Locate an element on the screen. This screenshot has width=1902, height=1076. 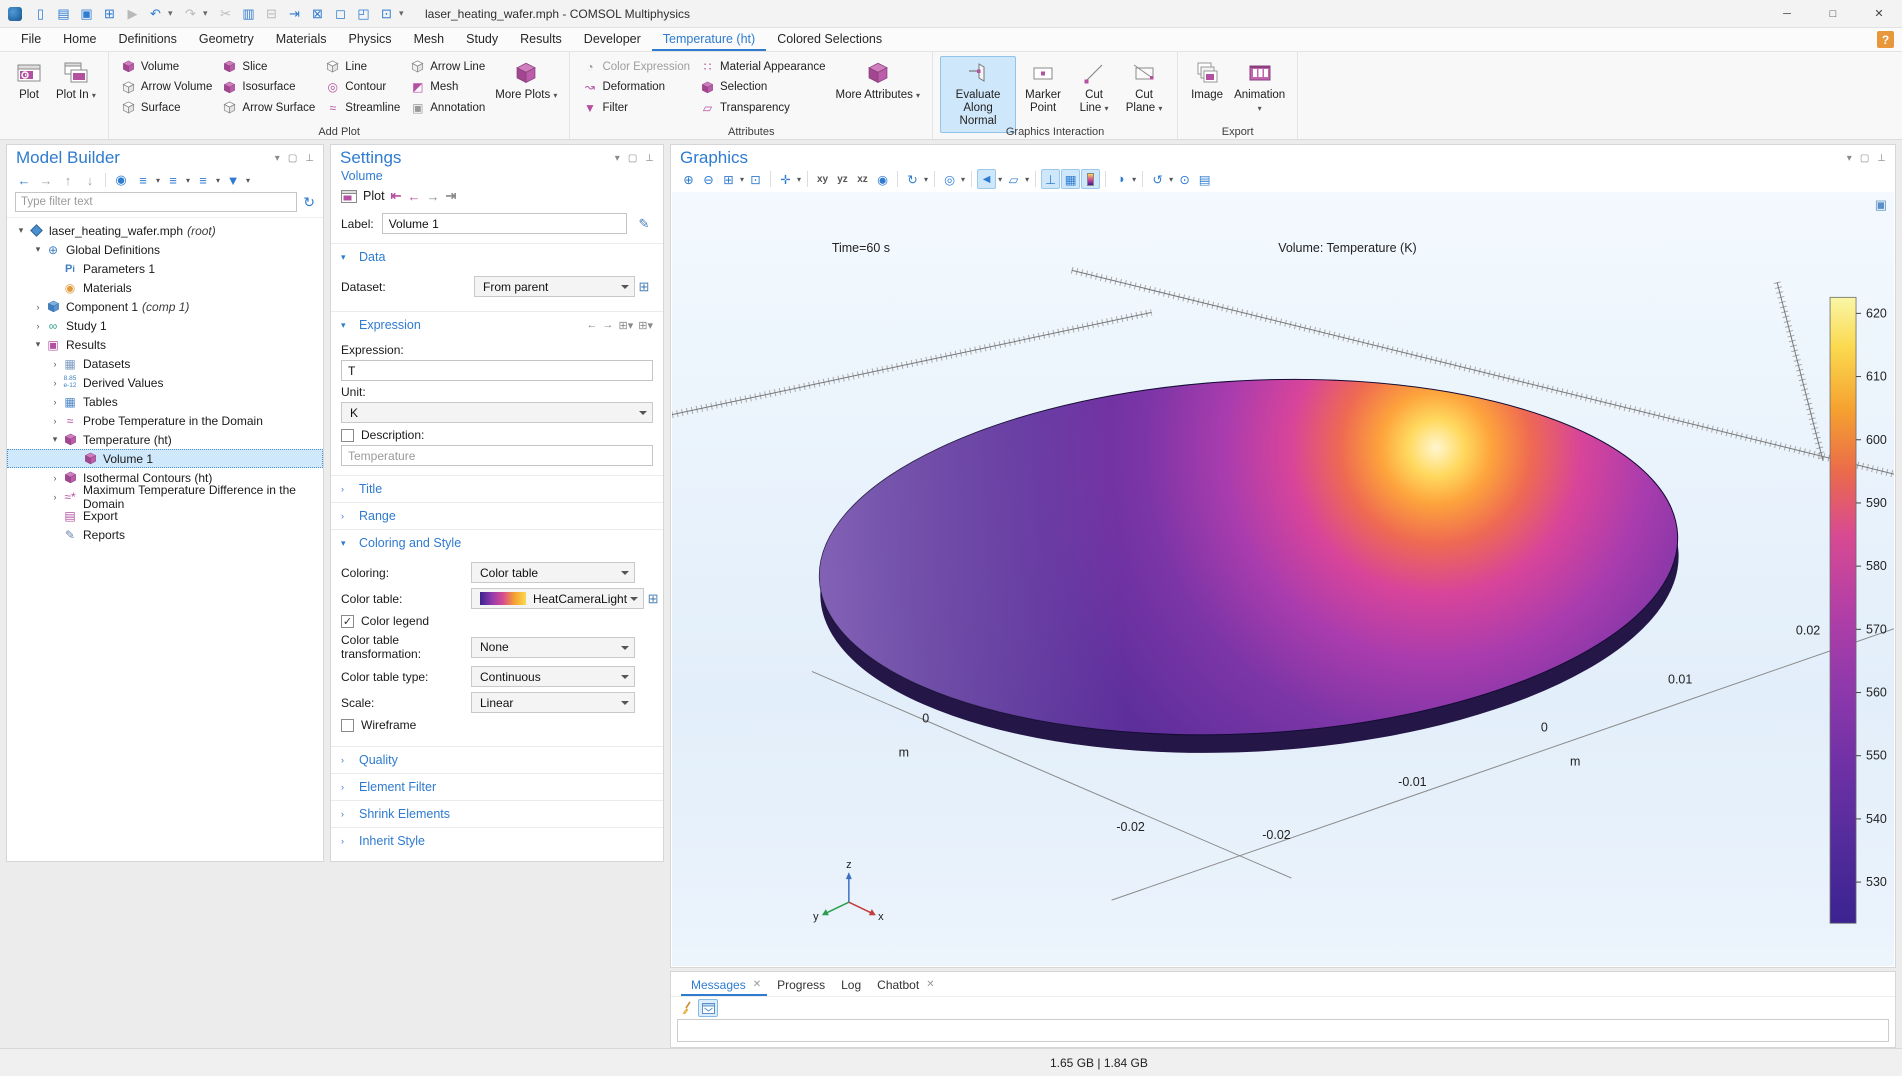
save-as-icon: ⊞ is located at coordinates (109, 13).